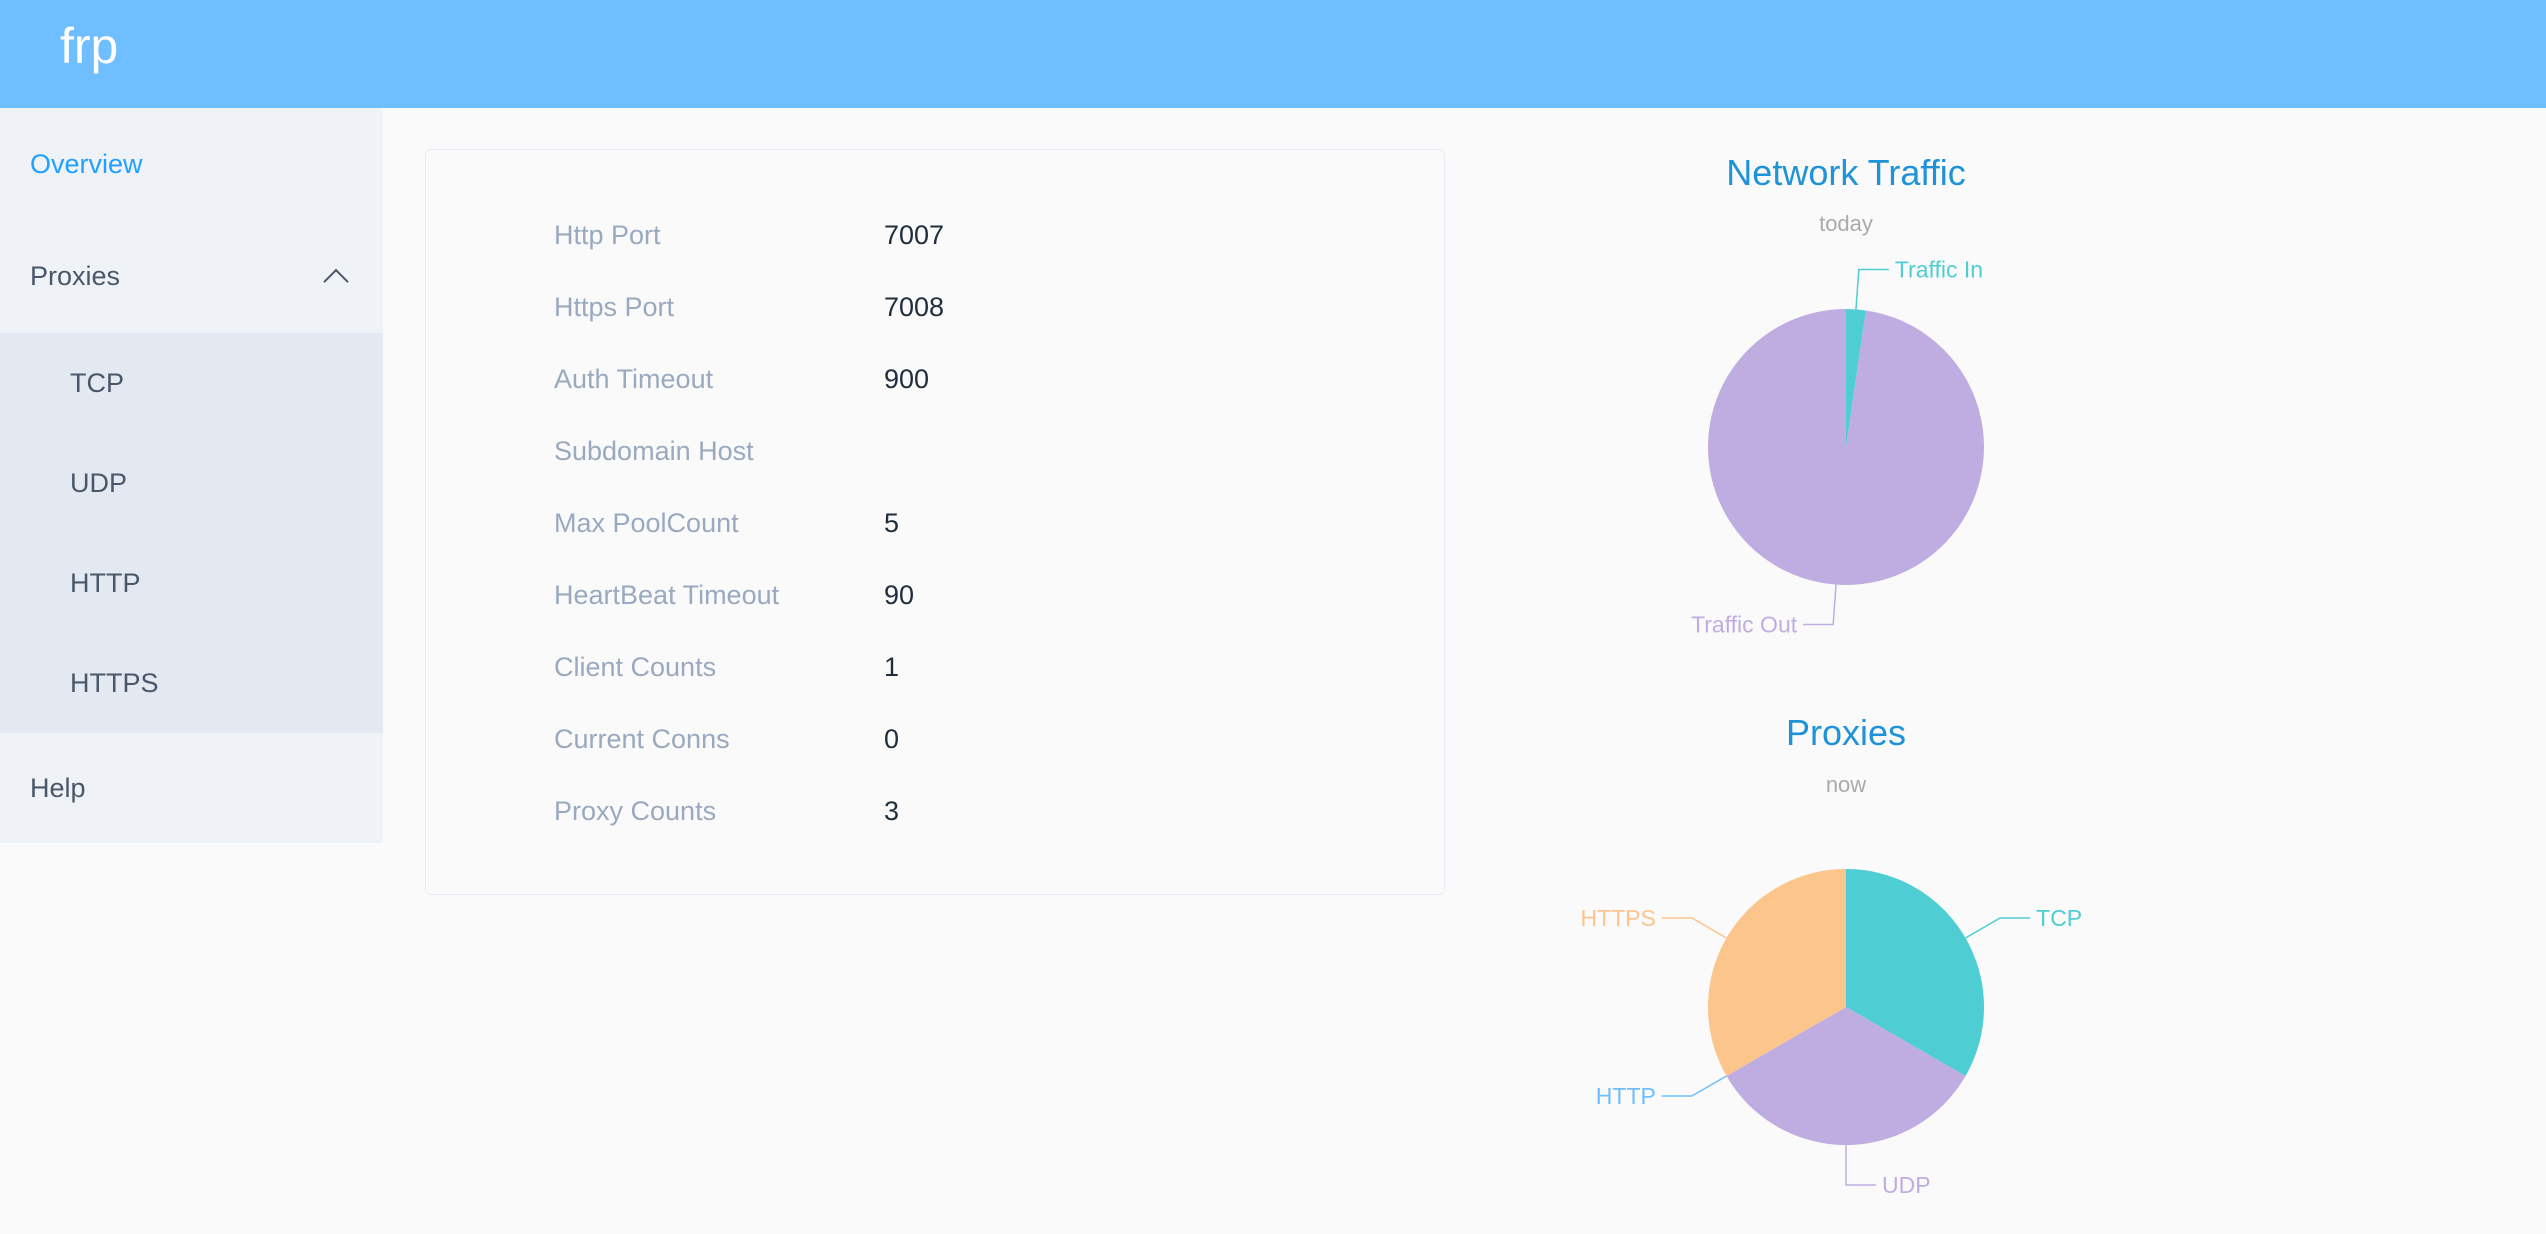 This screenshot has height=1234, width=2546. Describe the element at coordinates (89, 46) in the screenshot. I see `brand-logo: frp` at that location.